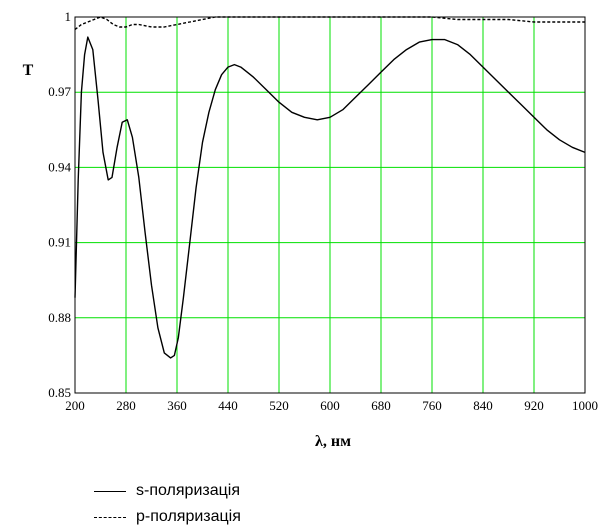 The width and height of the screenshot is (616, 530). Describe the element at coordinates (329, 23) in the screenshot. I see `series-line-p-polarization` at that location.